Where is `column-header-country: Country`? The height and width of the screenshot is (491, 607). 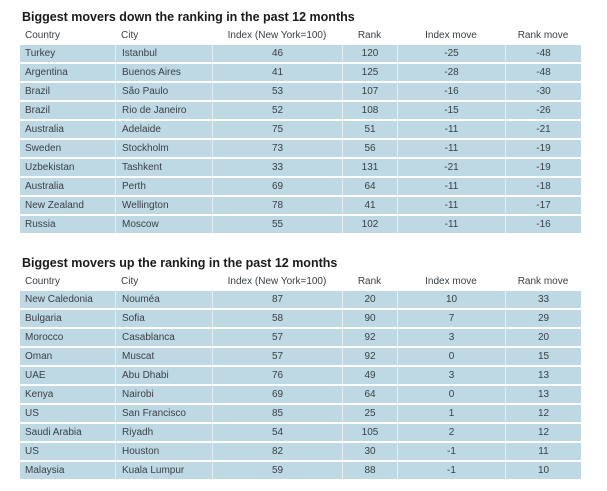
column-header-country: Country is located at coordinates (43, 281).